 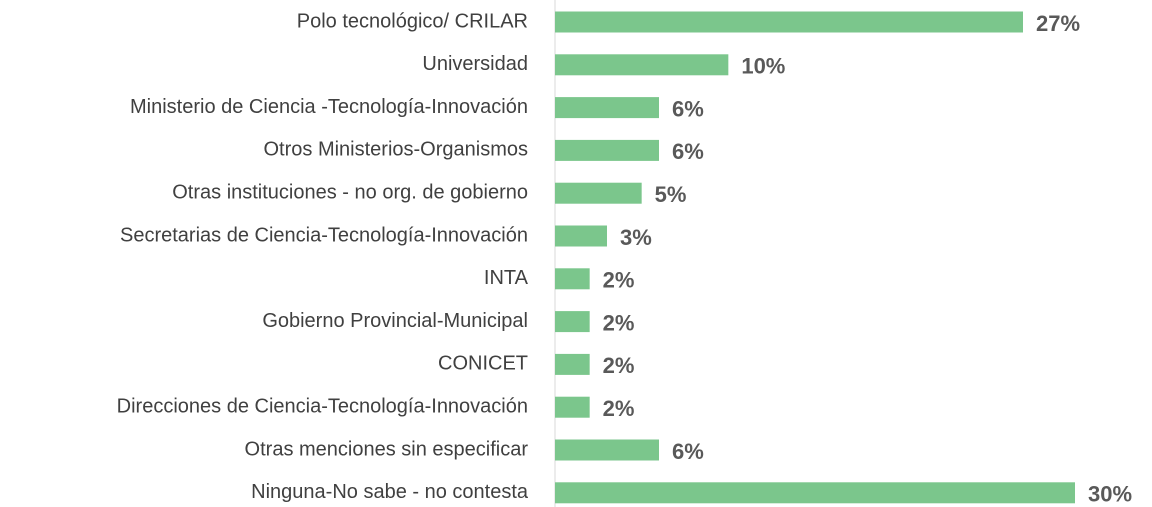 I want to click on value-label: 30%, so click(x=1110, y=494).